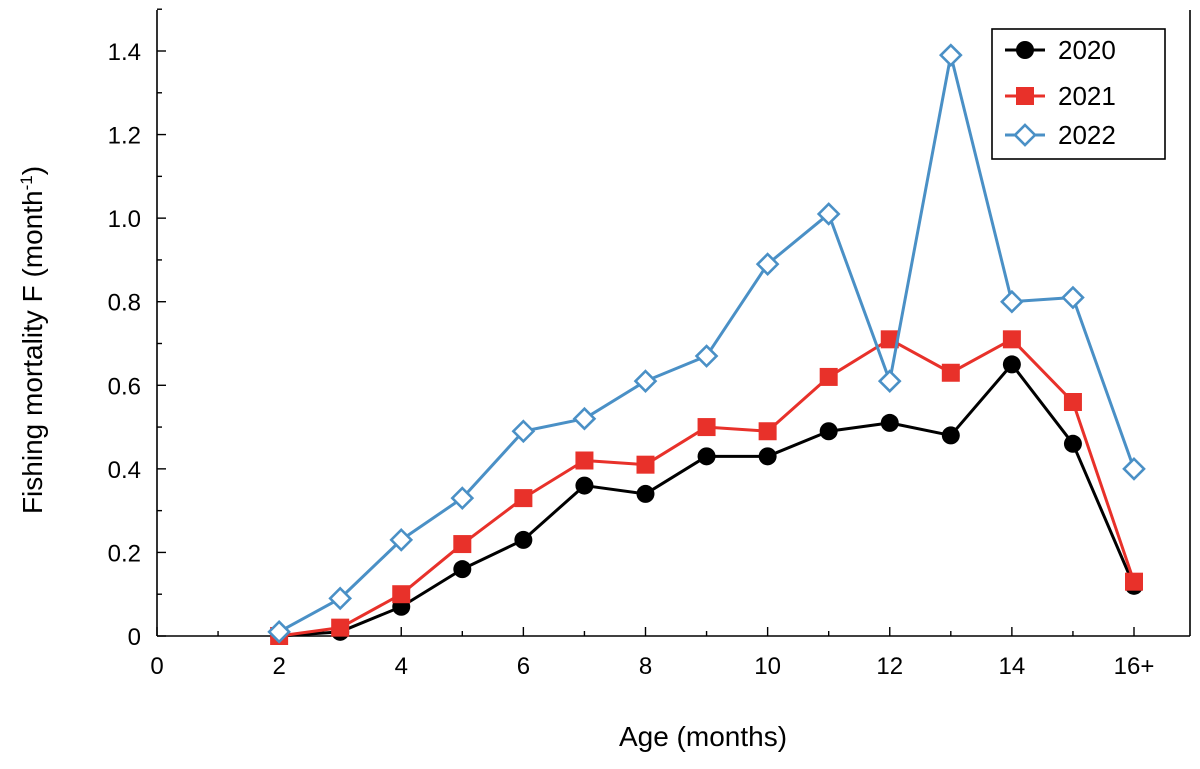 This screenshot has height=769, width=1200. I want to click on y-tick-label: 0.4, so click(124, 470).